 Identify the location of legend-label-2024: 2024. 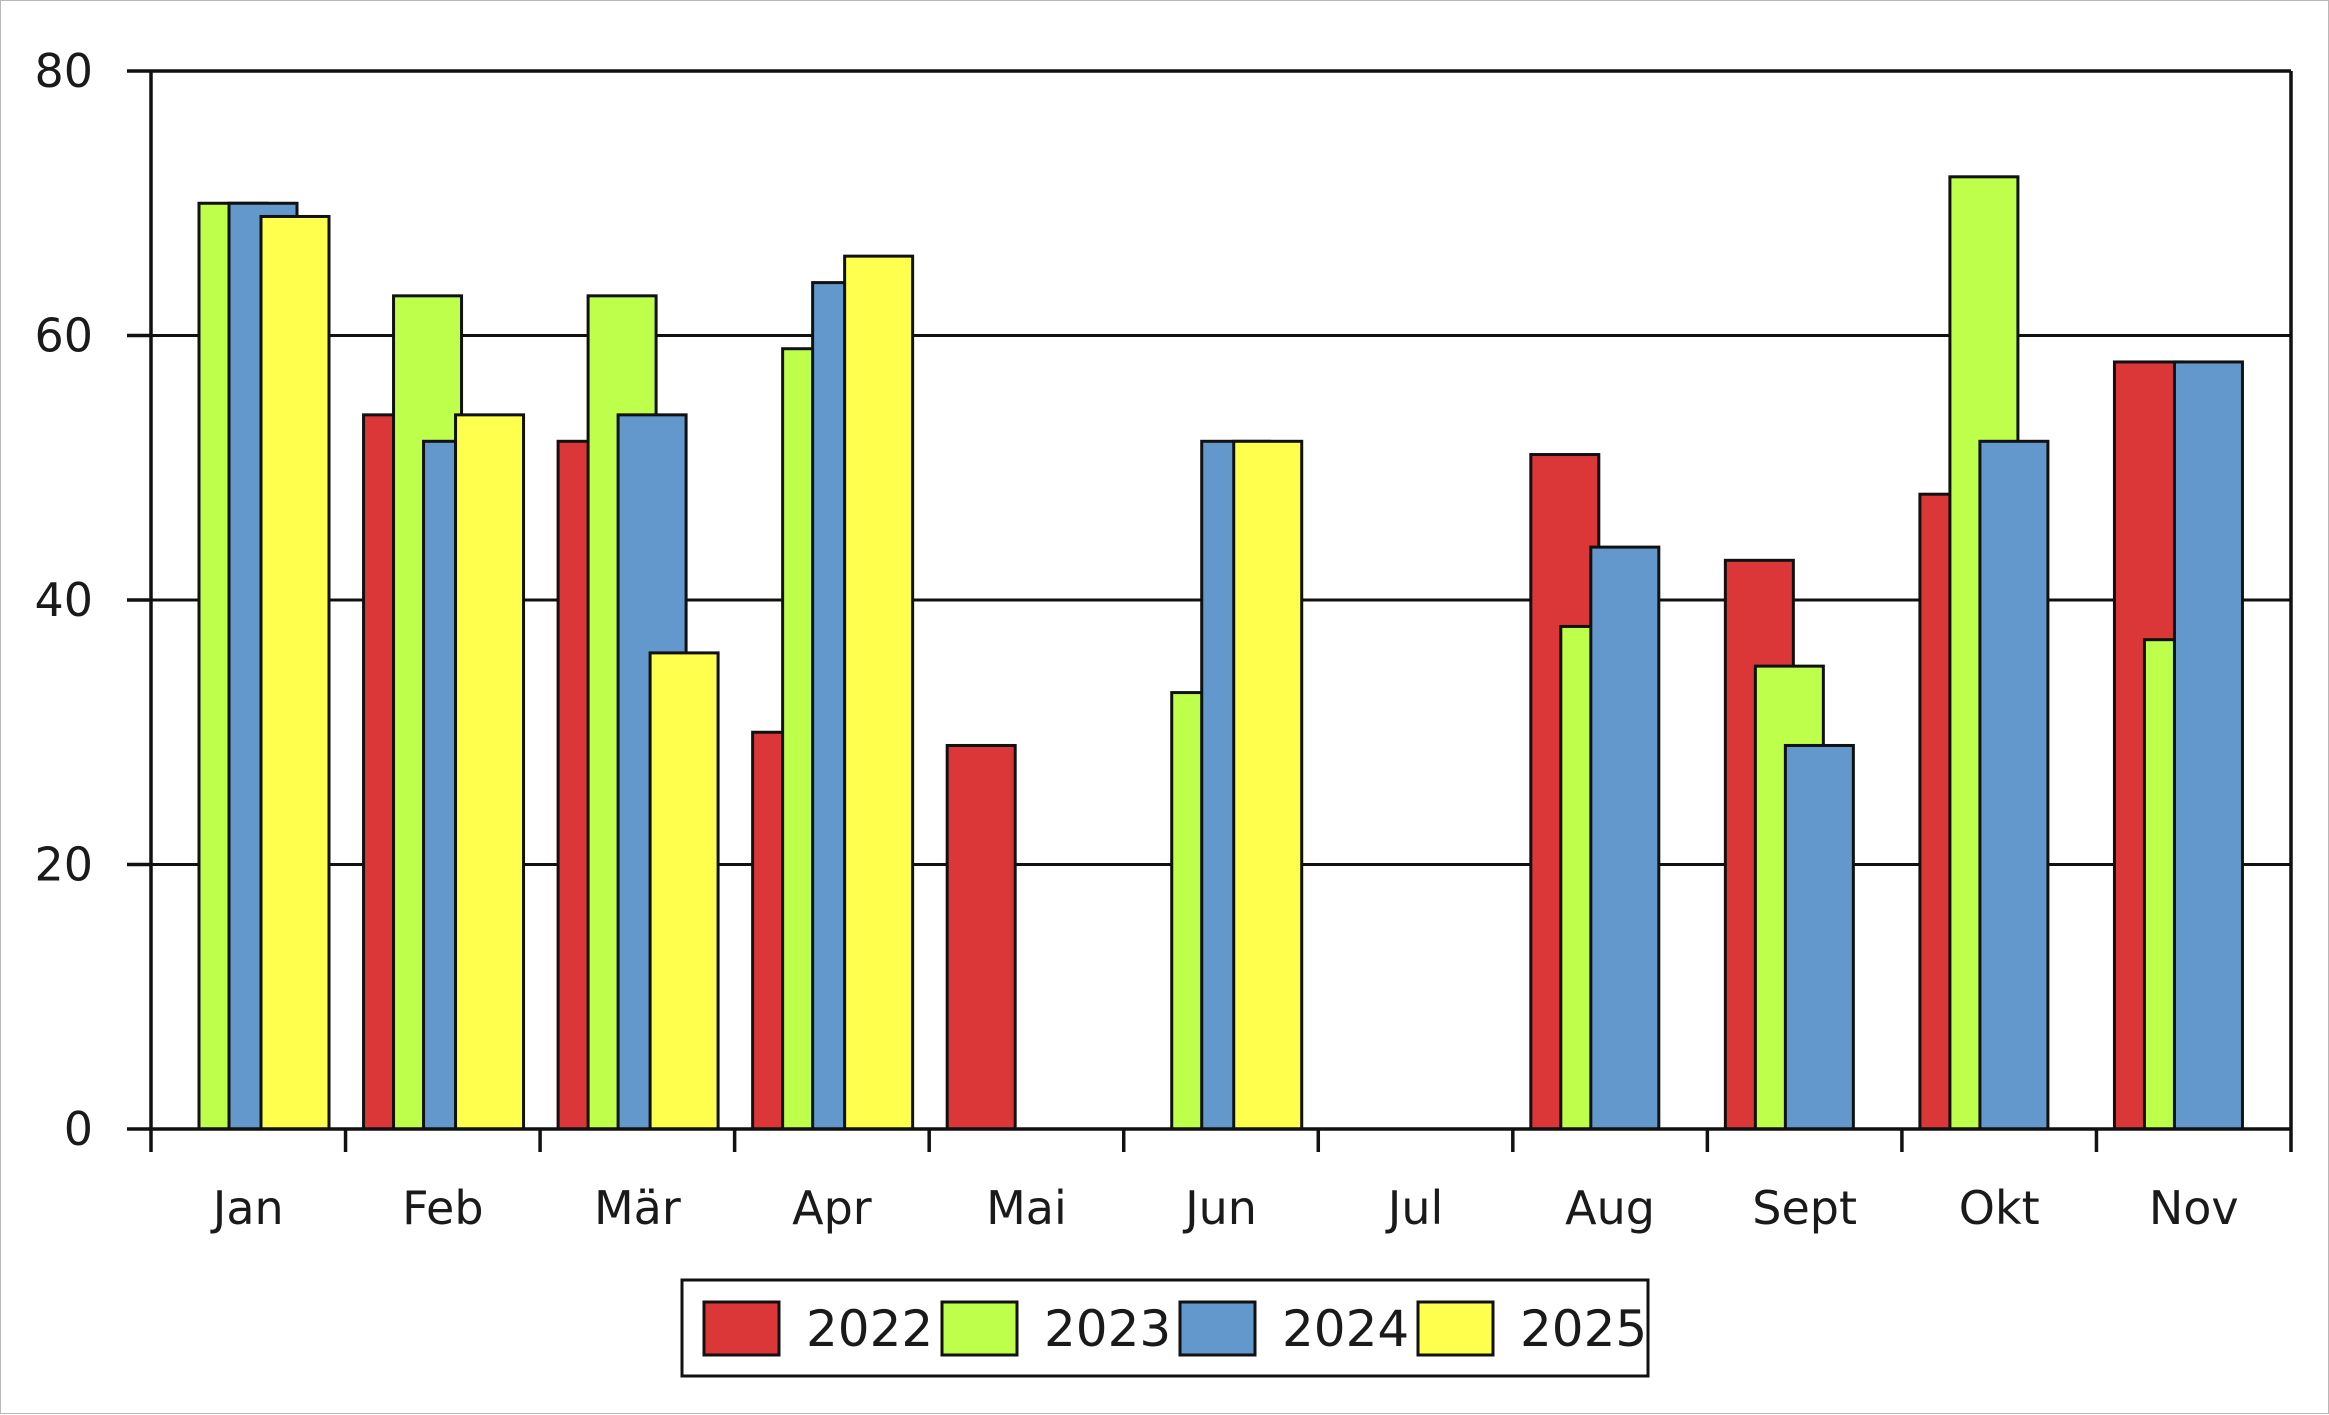
(1345, 1329).